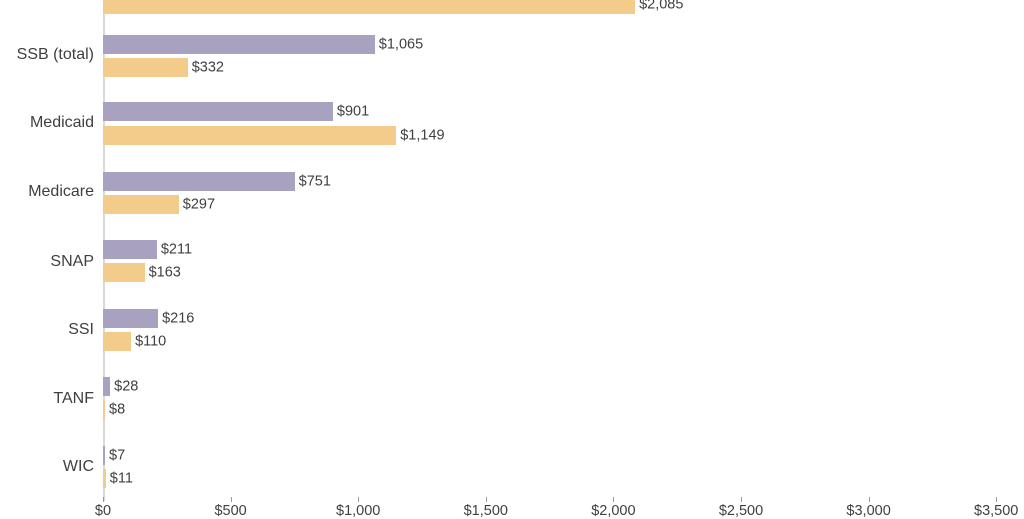 The width and height of the screenshot is (1024, 519). Describe the element at coordinates (353, 111) in the screenshot. I see `bar-value-label: $901` at that location.